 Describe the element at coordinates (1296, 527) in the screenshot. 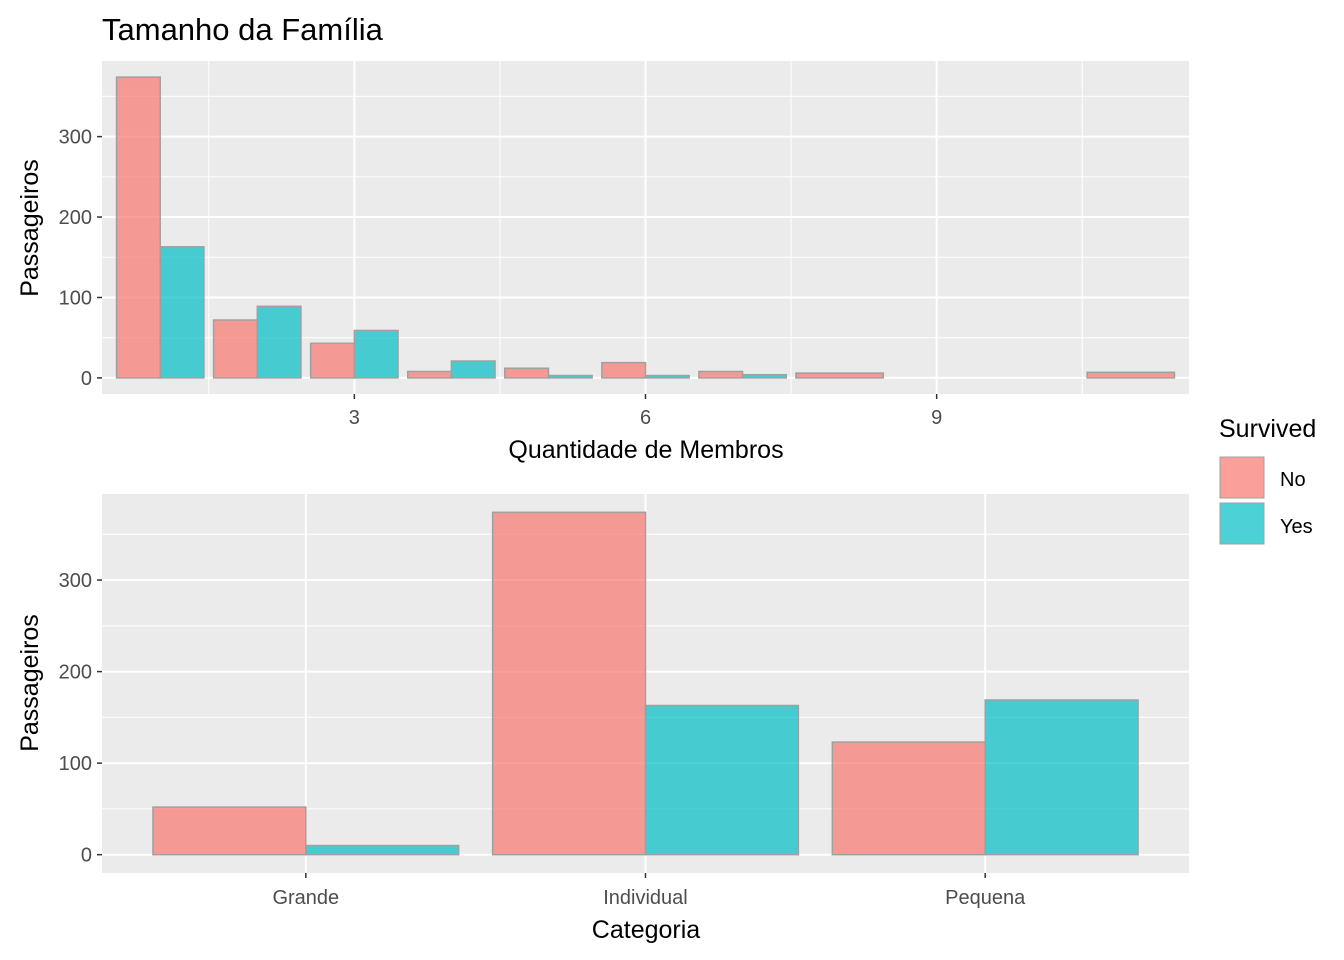

I see `legend-label-yes: Yes` at that location.